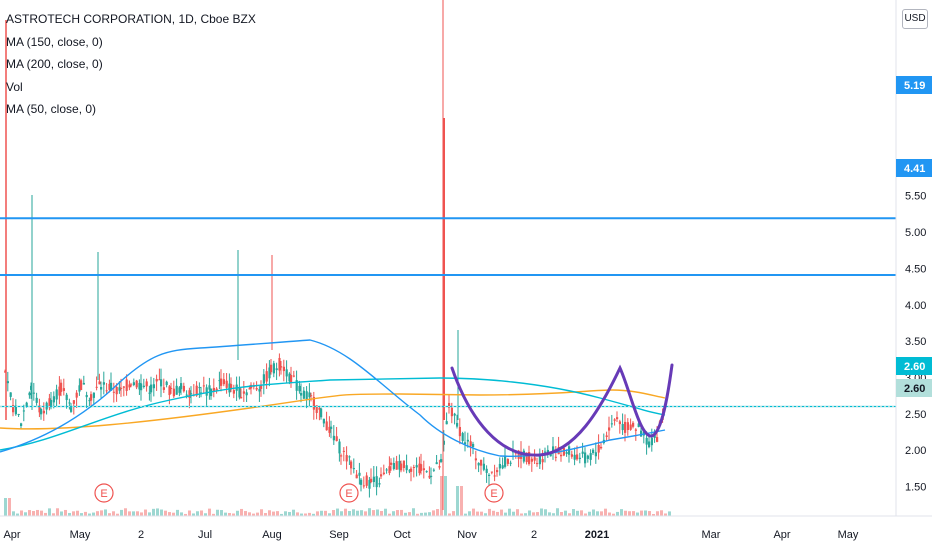 This screenshot has width=932, height=550. What do you see at coordinates (597, 535) in the screenshot?
I see `x-tick-label: 2021` at bounding box center [597, 535].